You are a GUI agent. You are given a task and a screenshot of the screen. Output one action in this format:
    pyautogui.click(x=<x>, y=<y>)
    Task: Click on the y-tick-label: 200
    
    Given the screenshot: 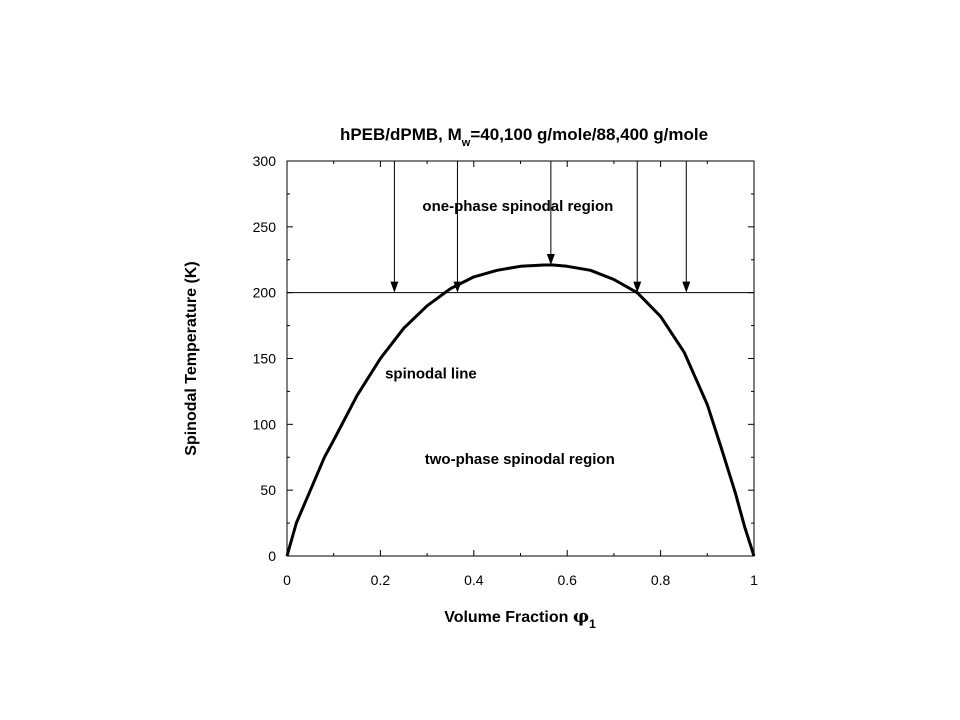 What is the action you would take?
    pyautogui.click(x=265, y=293)
    